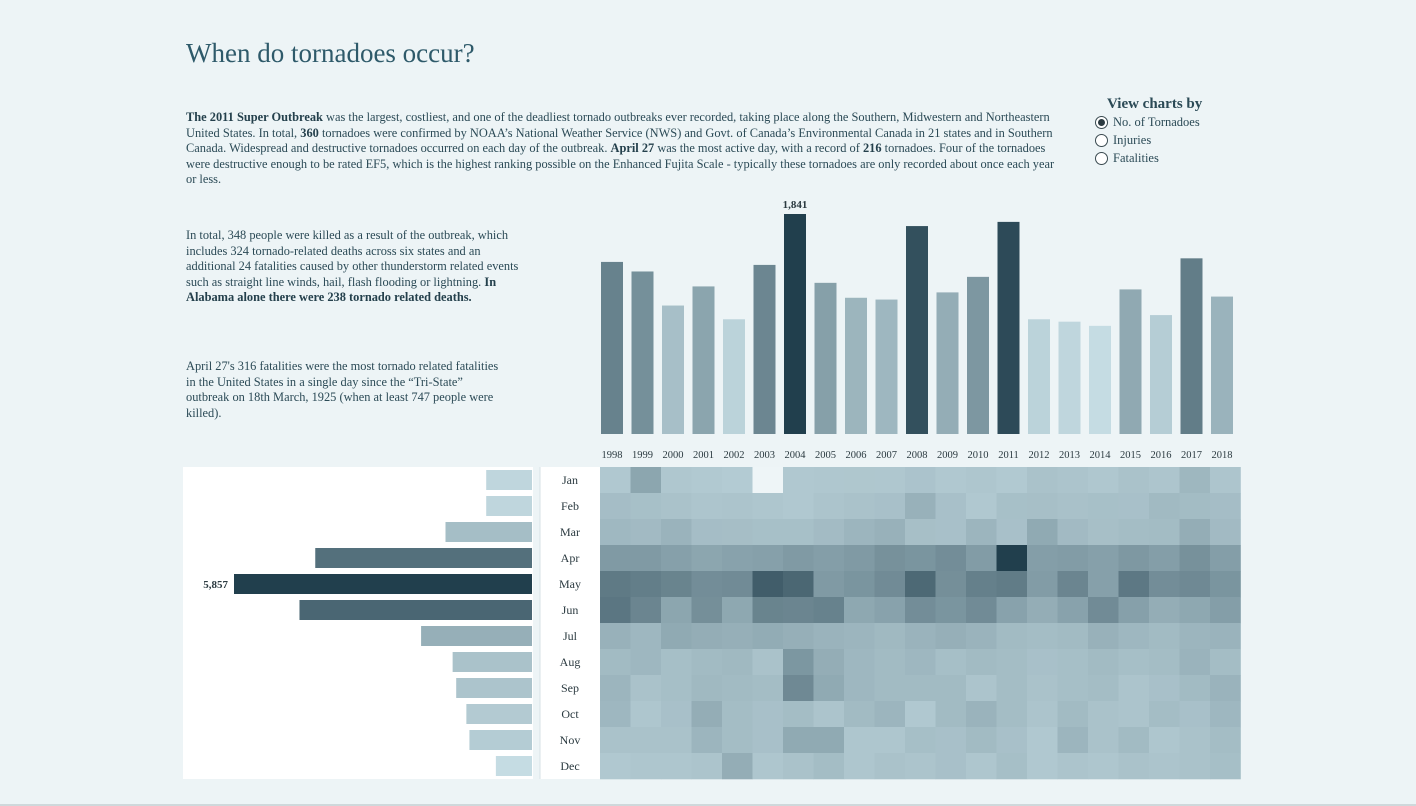  What do you see at coordinates (254, 117) in the screenshot?
I see `intro-bold-1: The 2011 Super Outbreak` at bounding box center [254, 117].